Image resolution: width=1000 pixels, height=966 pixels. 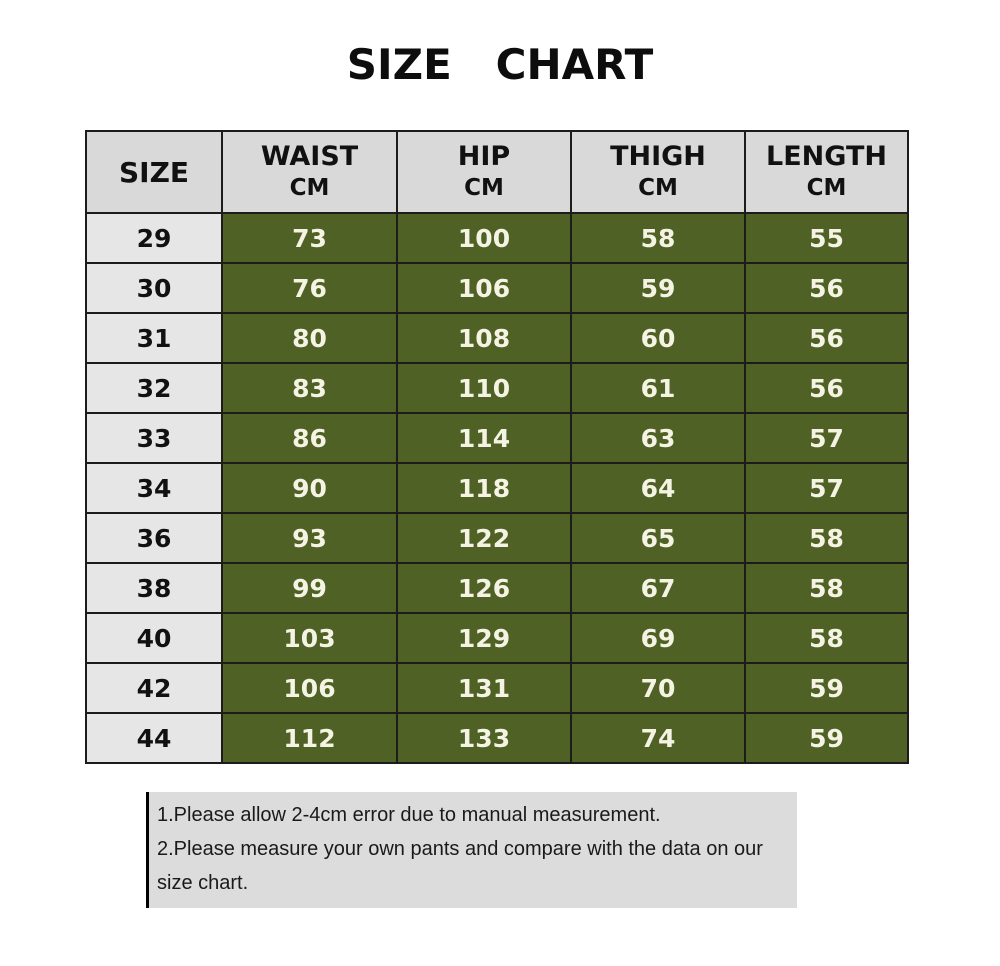 I want to click on table-row: 30 76 106 59 56, so click(x=497, y=288).